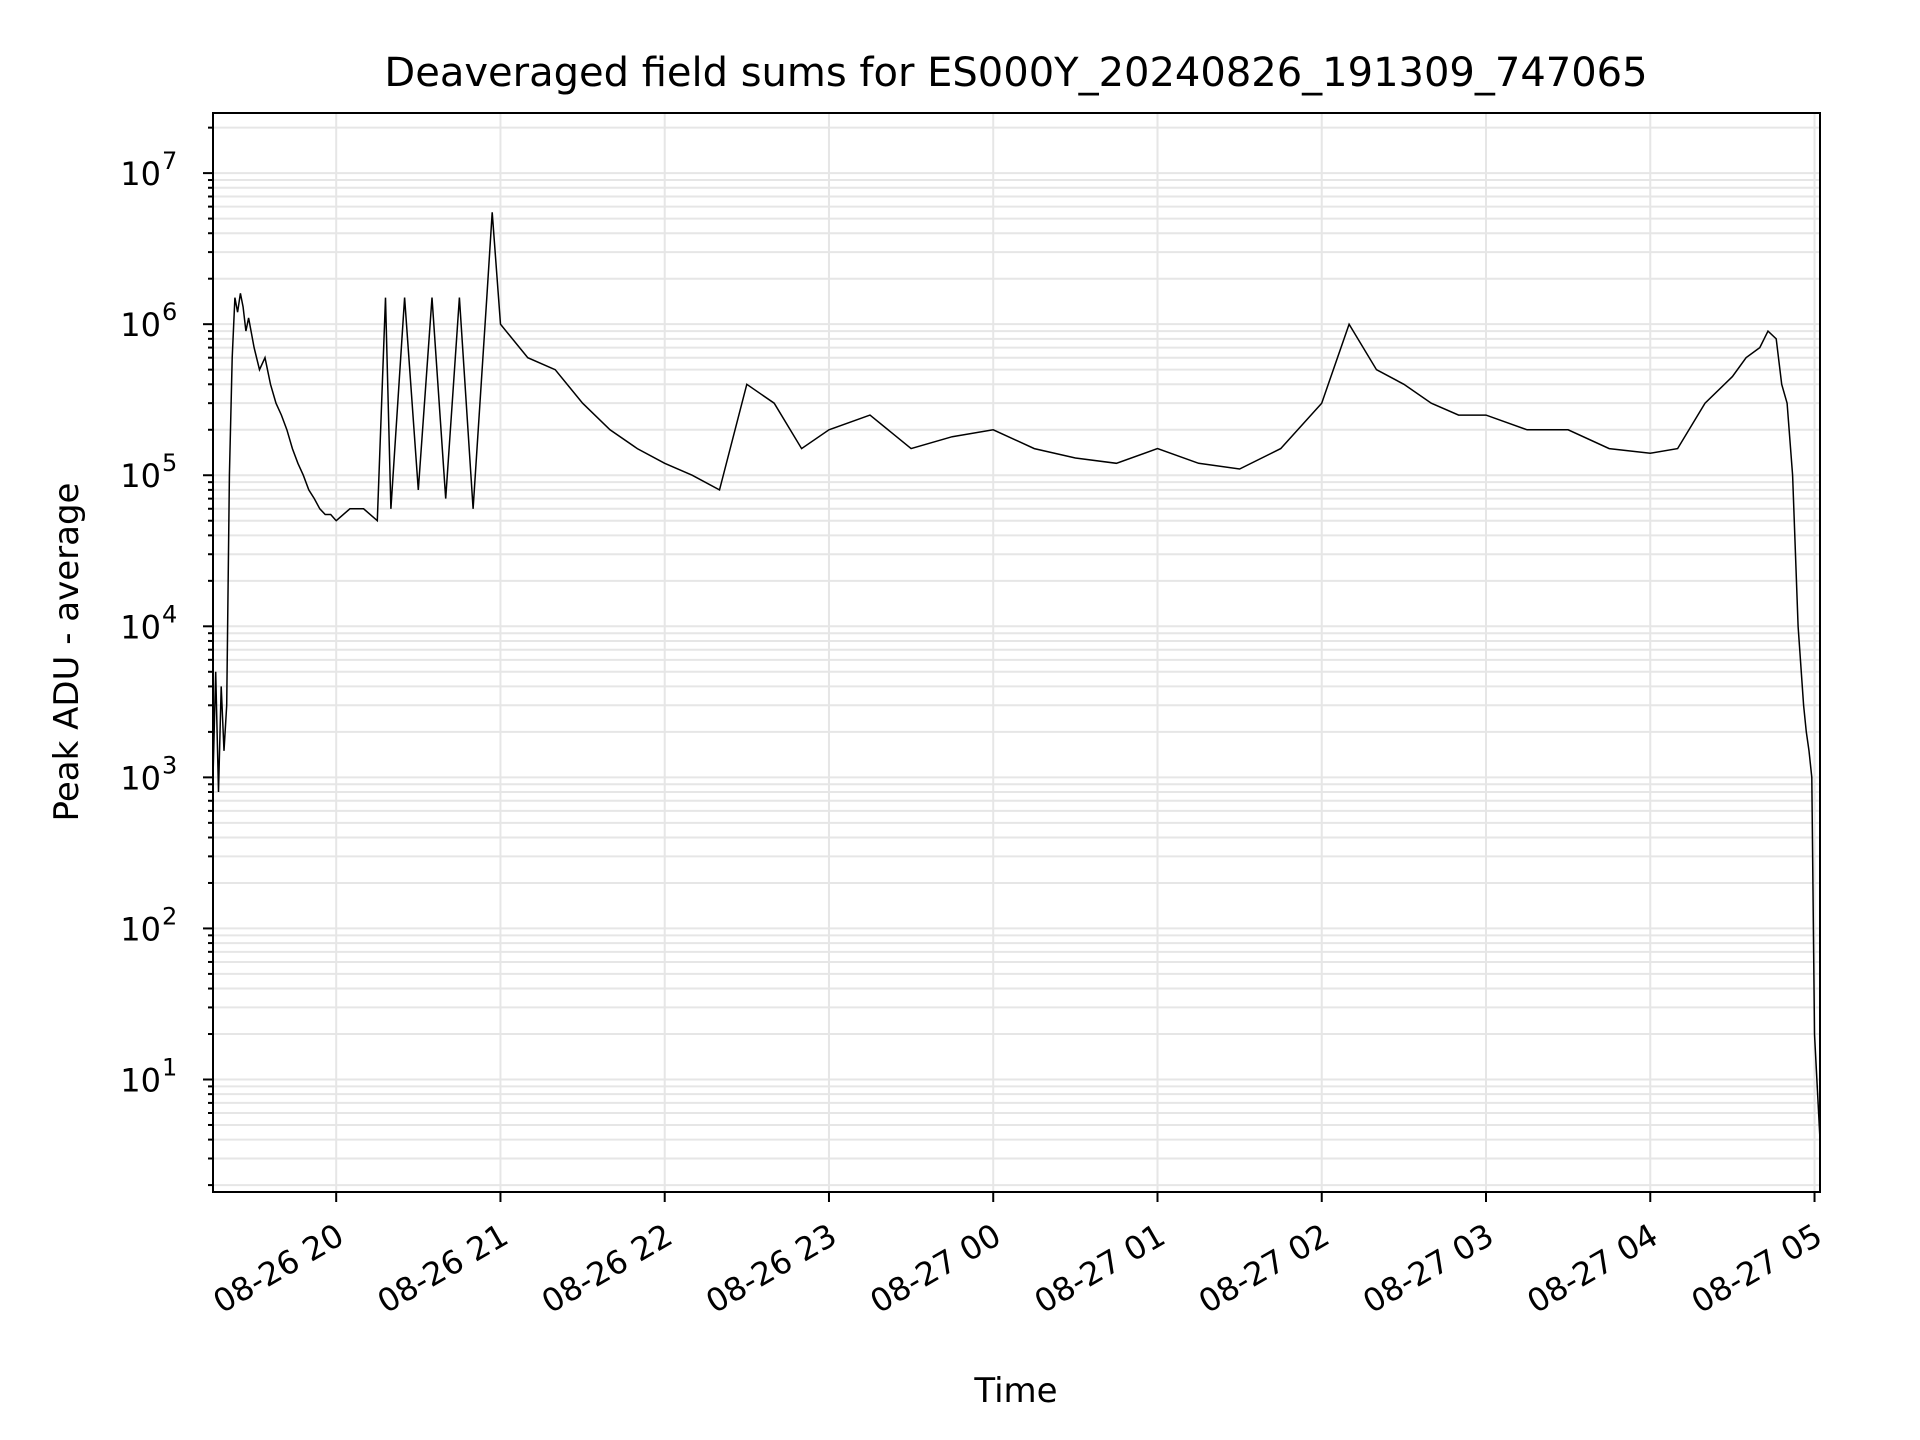  What do you see at coordinates (1015, 1391) in the screenshot?
I see `x-axis-label: Time` at bounding box center [1015, 1391].